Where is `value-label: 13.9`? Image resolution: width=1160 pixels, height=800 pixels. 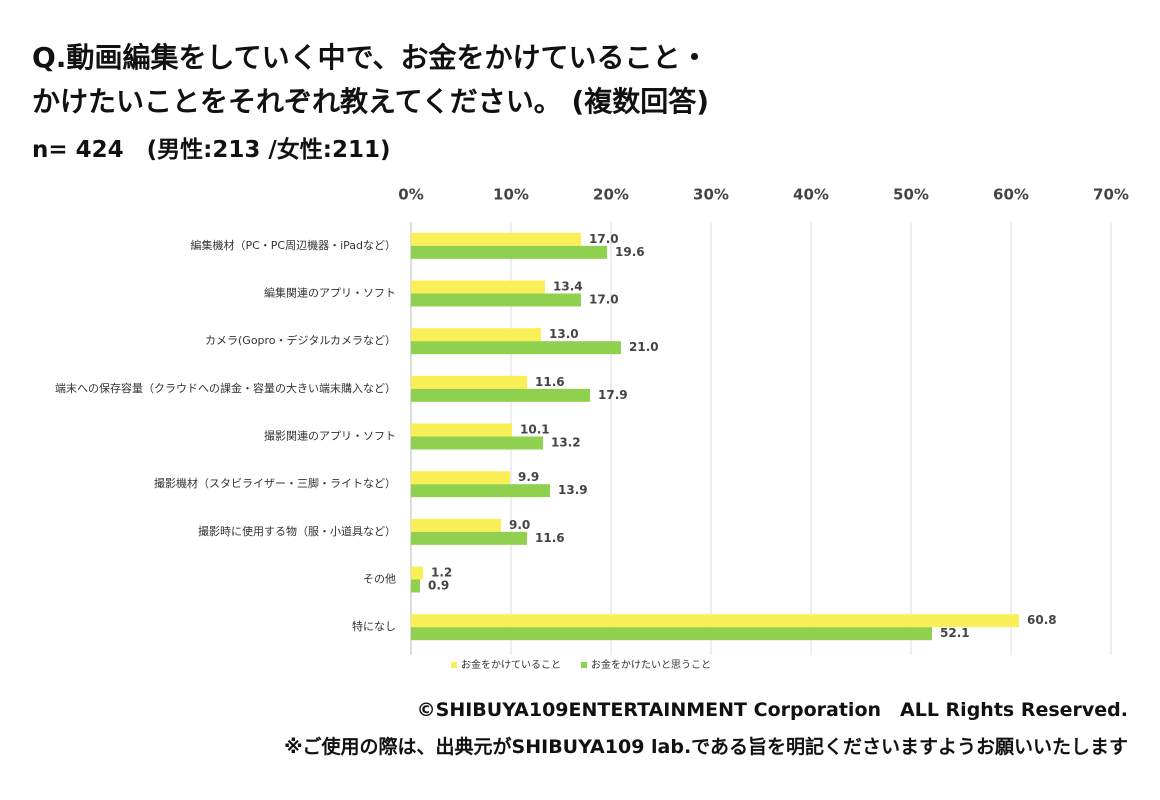
value-label: 13.9 is located at coordinates (573, 490).